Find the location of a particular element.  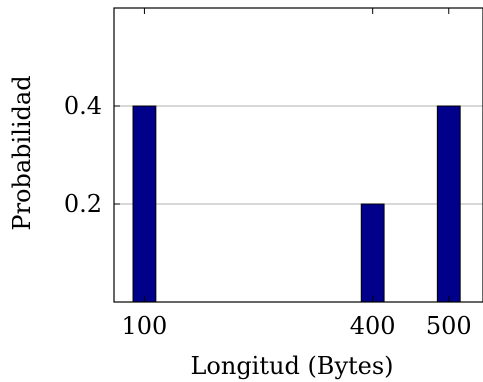

y-tick-label: 0.4 is located at coordinates (83, 106).